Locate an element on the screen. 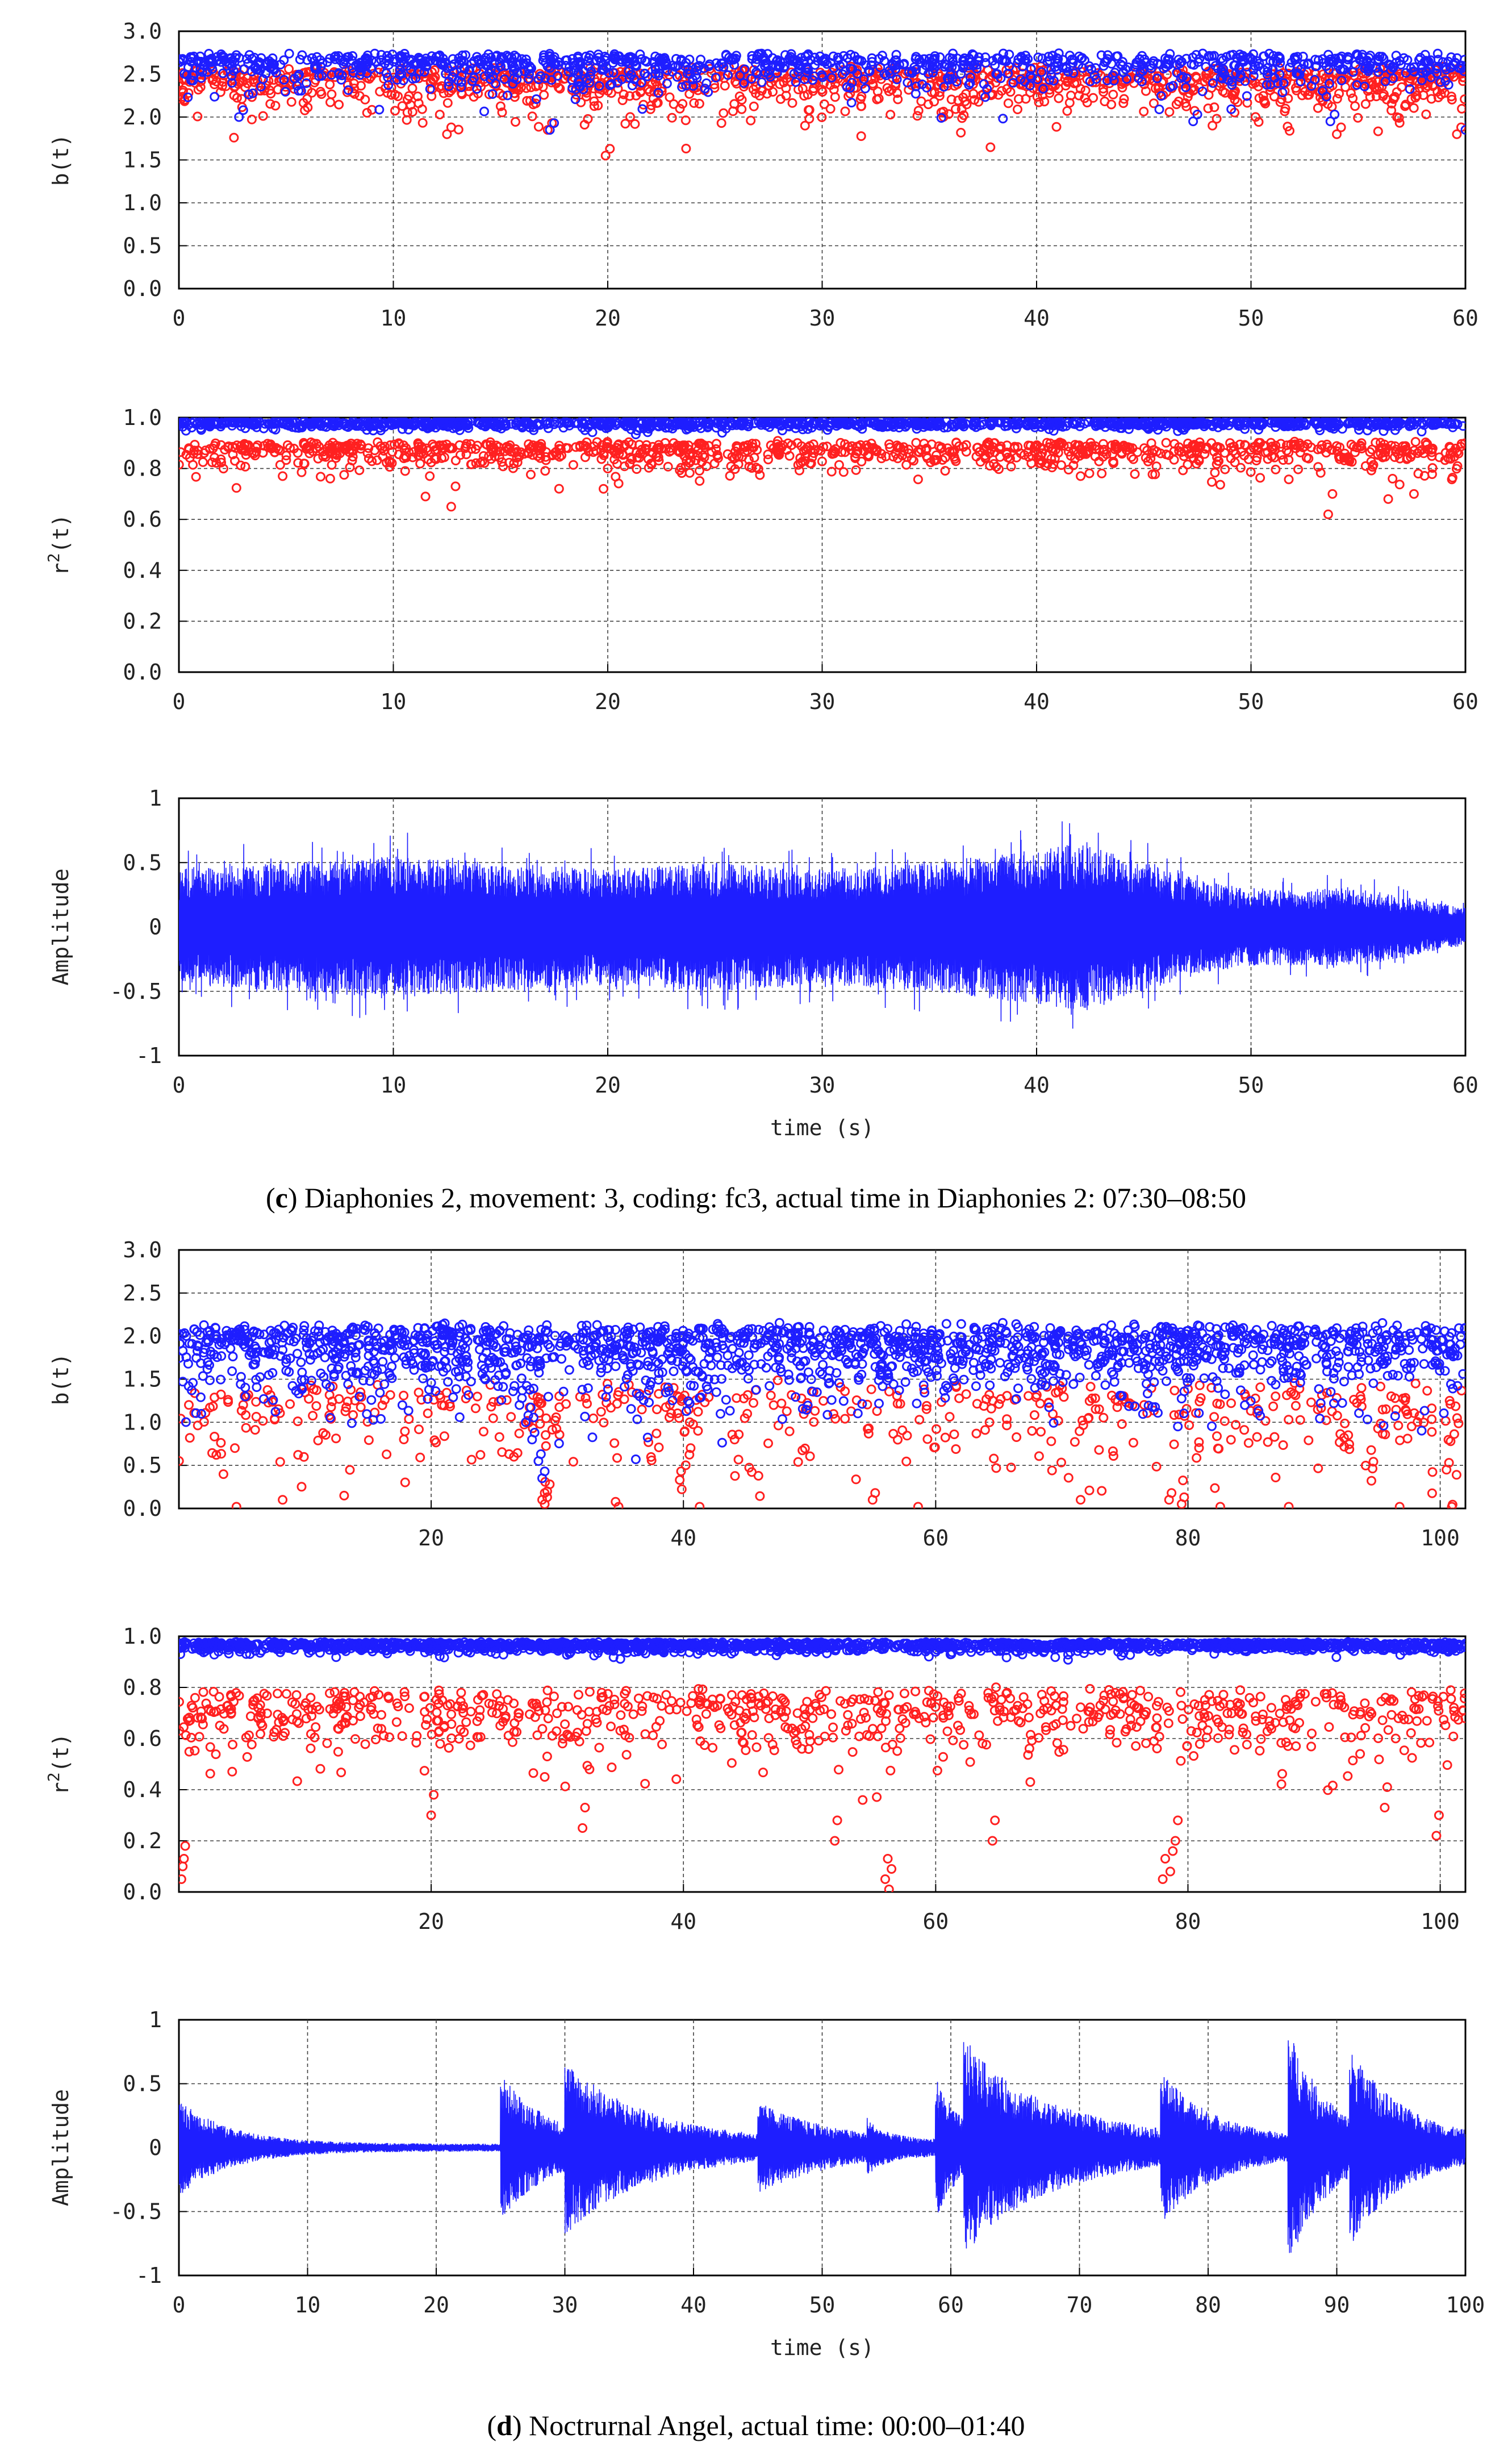 Image resolution: width=1512 pixels, height=2455 pixels. y-tick-label: 2.0 is located at coordinates (142, 1337).